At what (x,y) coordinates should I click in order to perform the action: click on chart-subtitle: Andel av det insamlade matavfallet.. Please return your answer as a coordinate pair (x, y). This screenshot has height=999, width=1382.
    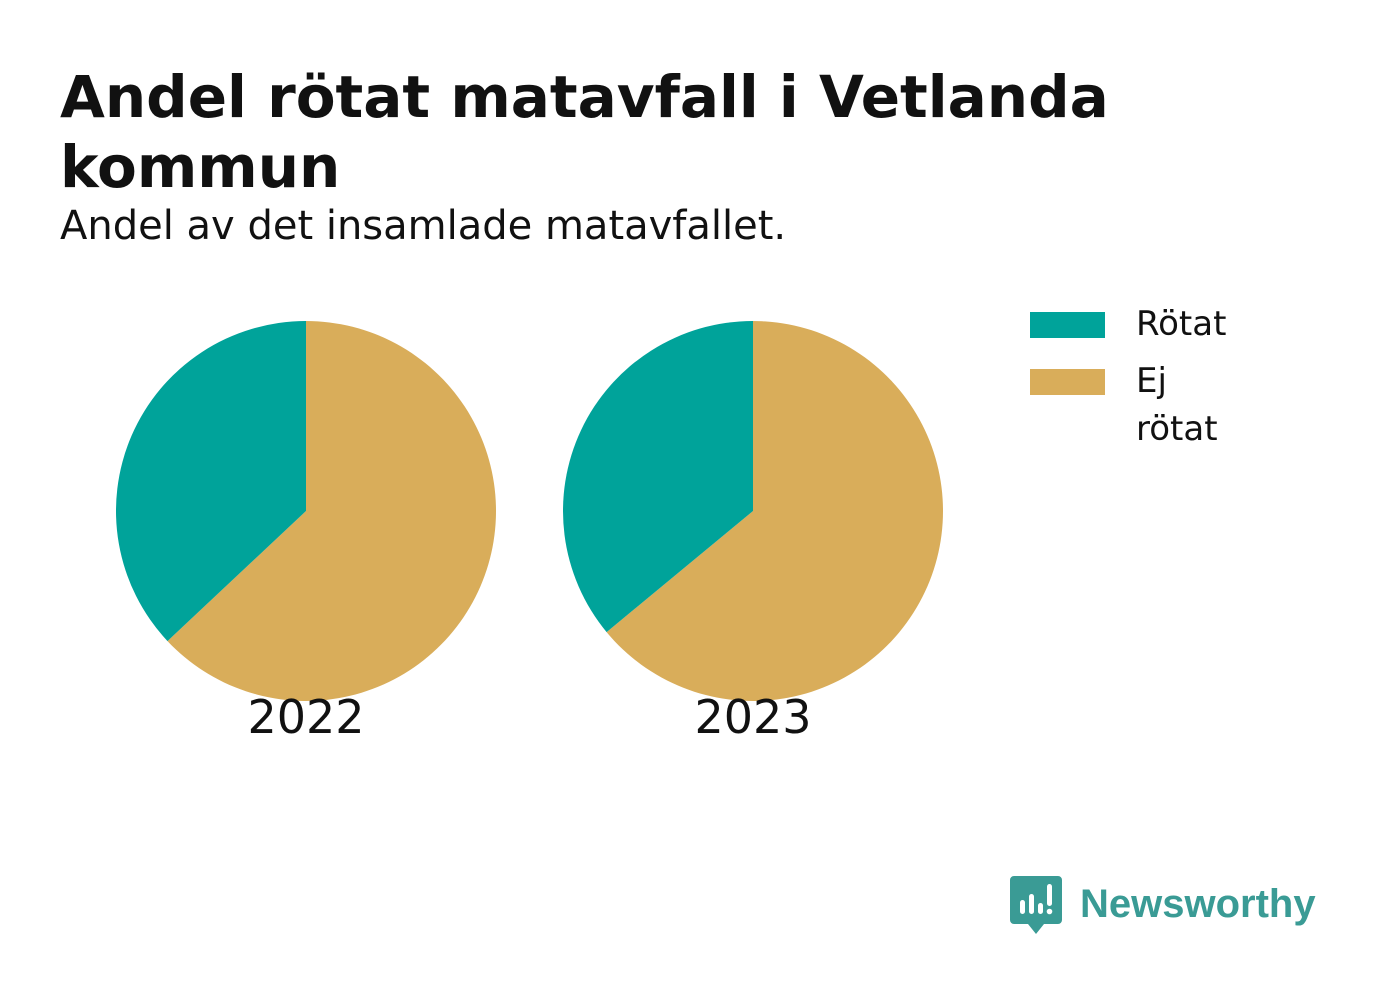
    Looking at the image, I should click on (423, 226).